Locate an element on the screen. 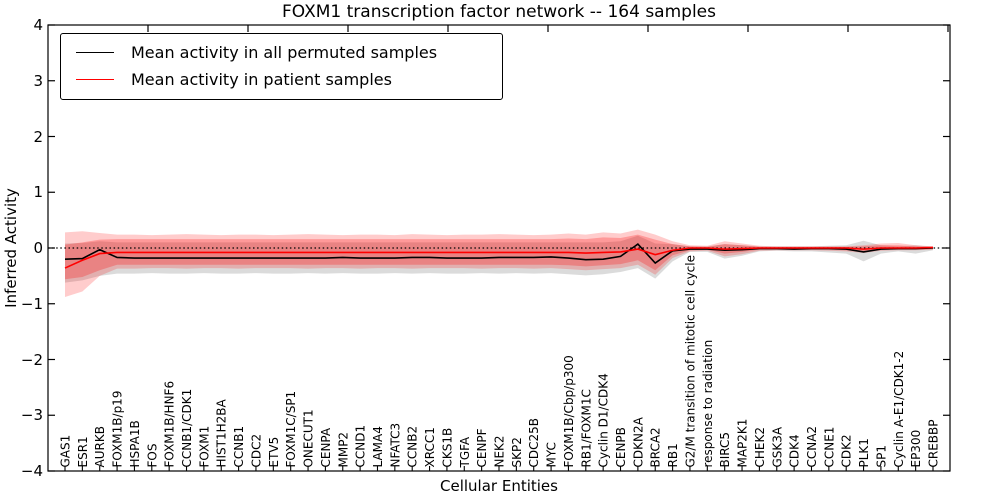 This screenshot has height=500, width=1000. x-axis-label: Cellular Entities is located at coordinates (499, 486).